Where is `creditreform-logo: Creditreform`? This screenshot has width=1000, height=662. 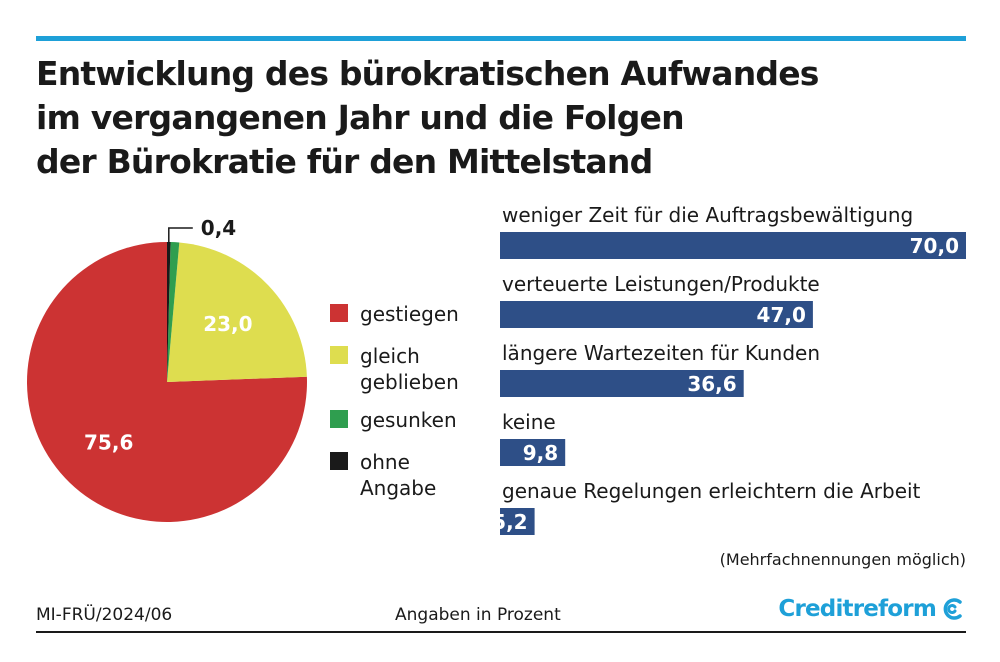 creditreform-logo: Creditreform is located at coordinates (872, 609).